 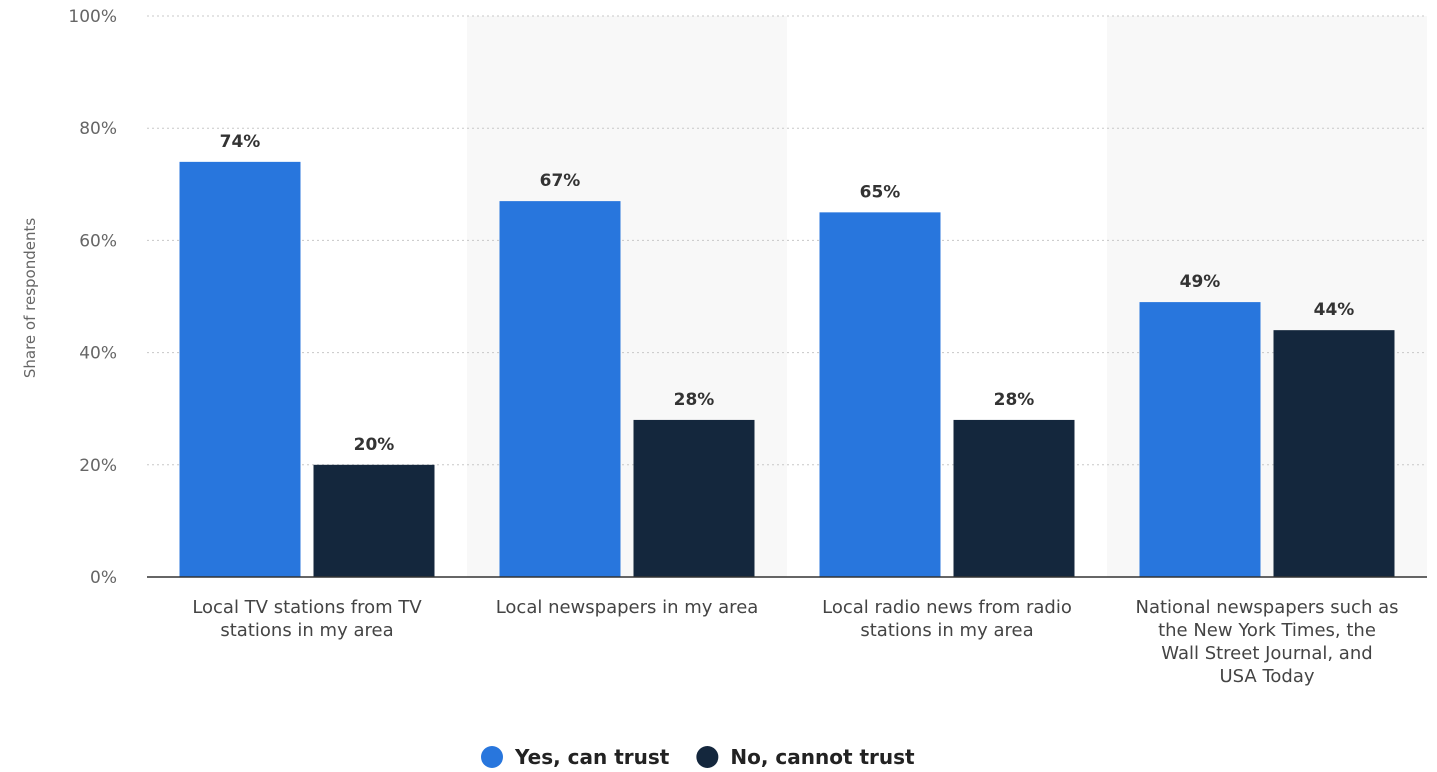 I want to click on legend-label: No, cannot trust, so click(x=822, y=757).